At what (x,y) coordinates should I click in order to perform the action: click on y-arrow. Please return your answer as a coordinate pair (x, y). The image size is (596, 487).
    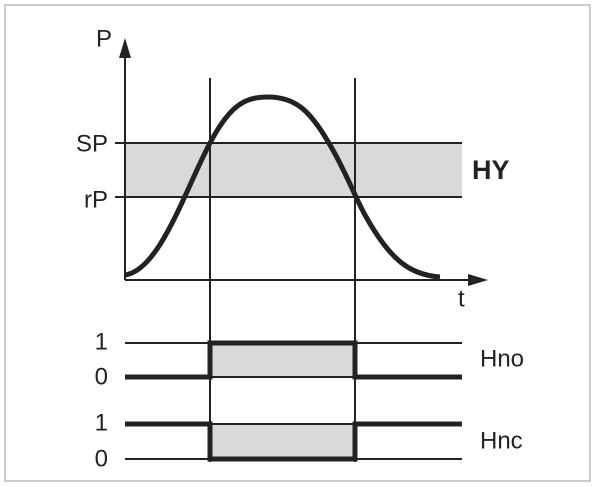
    Looking at the image, I should click on (125, 48).